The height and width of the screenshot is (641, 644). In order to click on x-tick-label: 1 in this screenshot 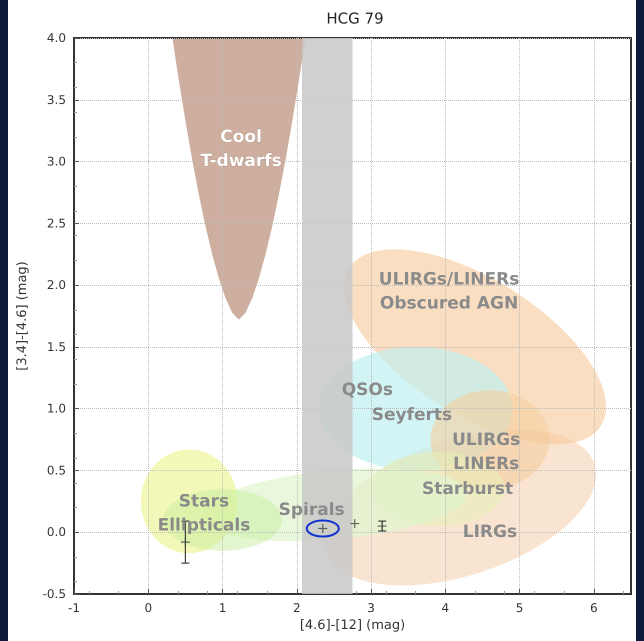, I will do `click(222, 608)`.